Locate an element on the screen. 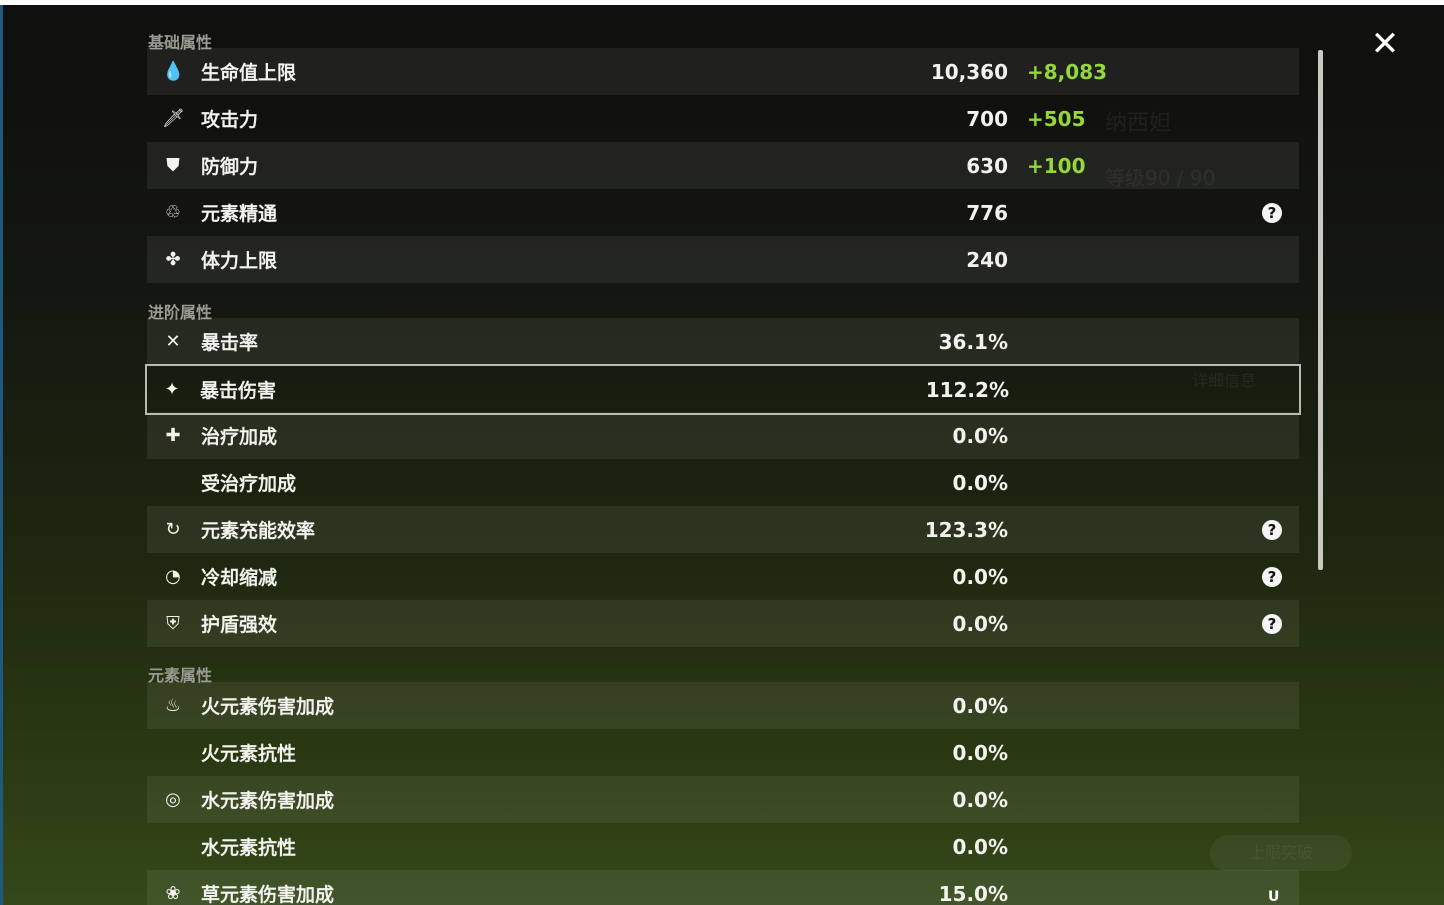  stat-row: ◔ 冷却缩减 0.0%? is located at coordinates (723, 576).